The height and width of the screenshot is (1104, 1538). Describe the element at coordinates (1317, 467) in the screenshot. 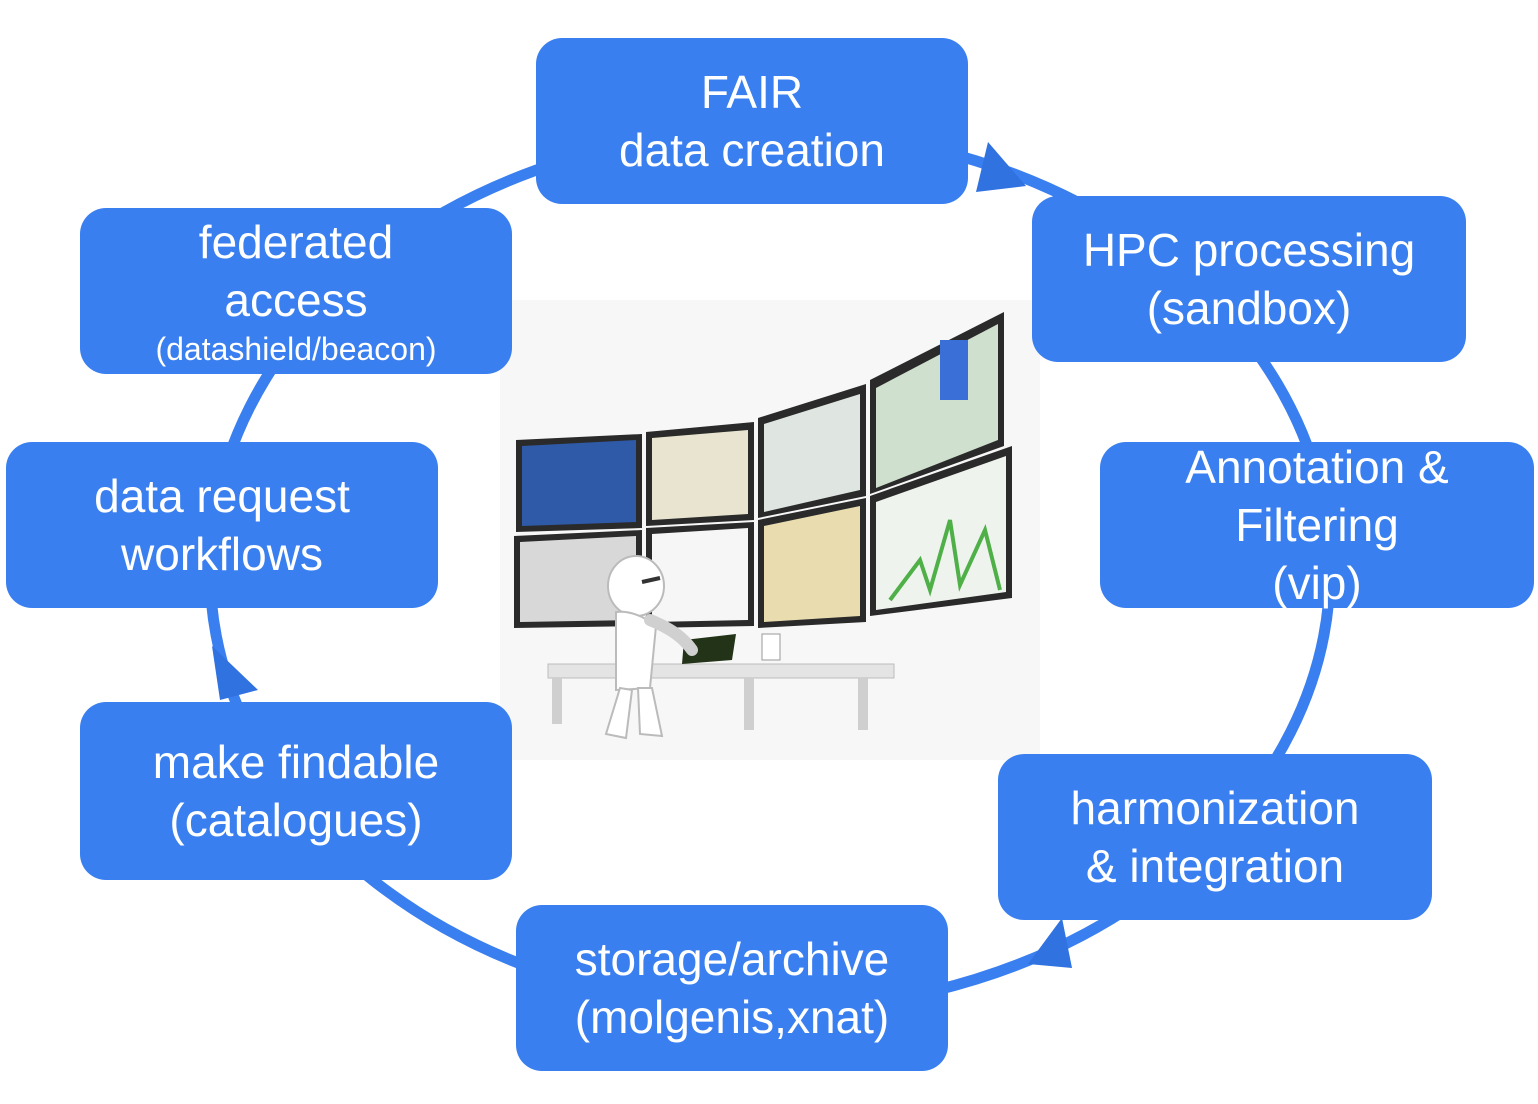

I see `node-annotation-line-1: Annotation &` at that location.